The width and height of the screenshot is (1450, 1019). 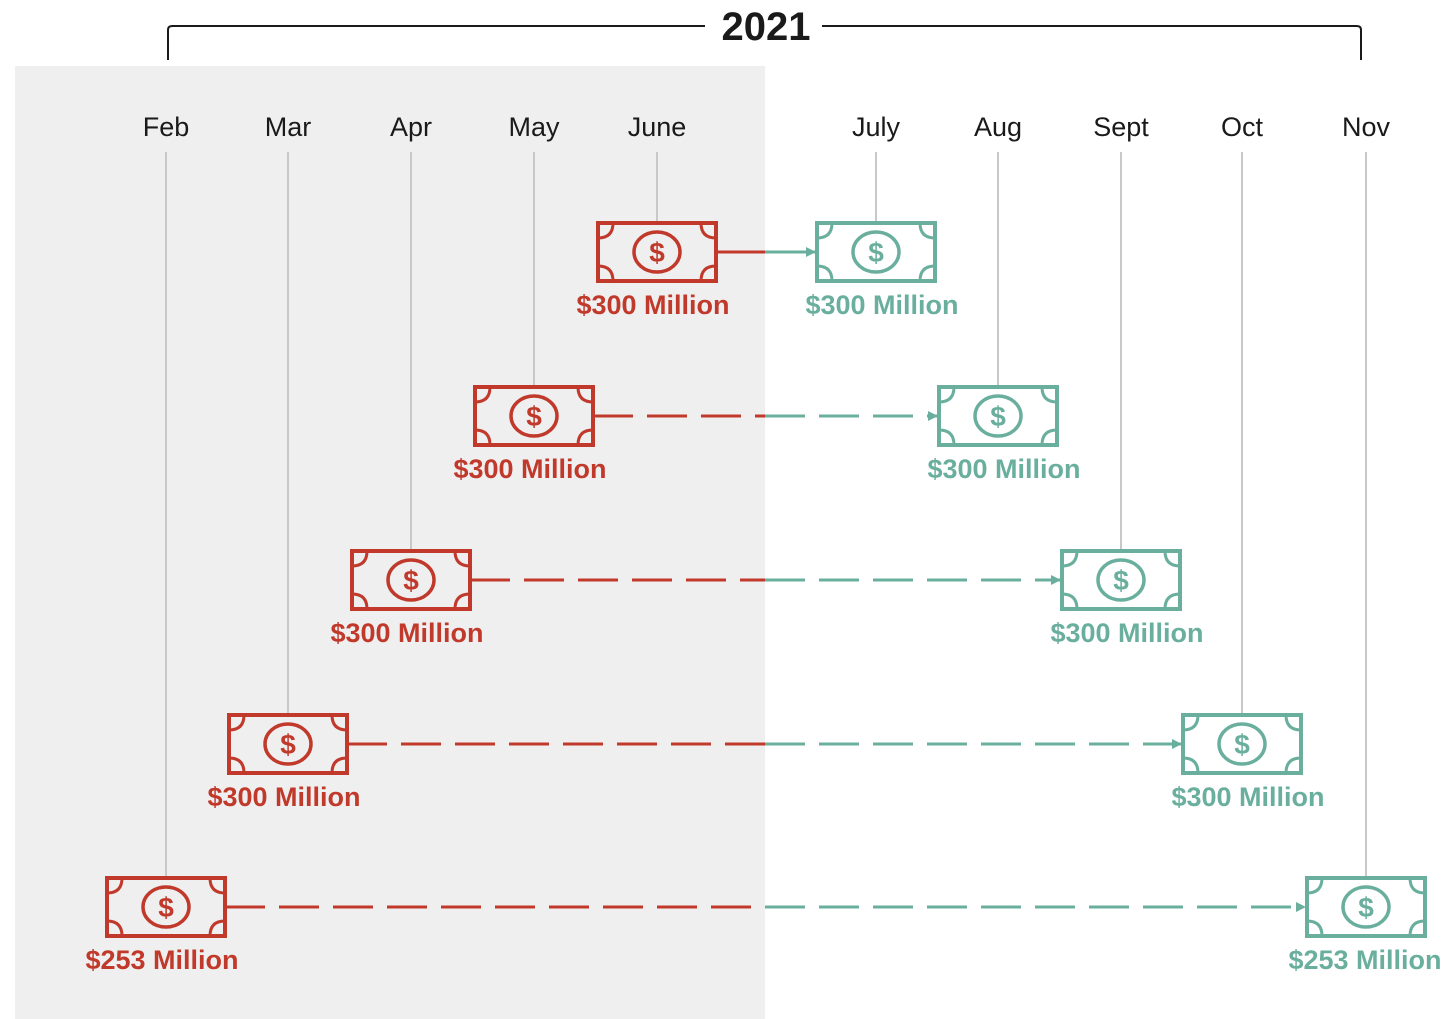 I want to click on month-label-may: May, so click(x=534, y=127).